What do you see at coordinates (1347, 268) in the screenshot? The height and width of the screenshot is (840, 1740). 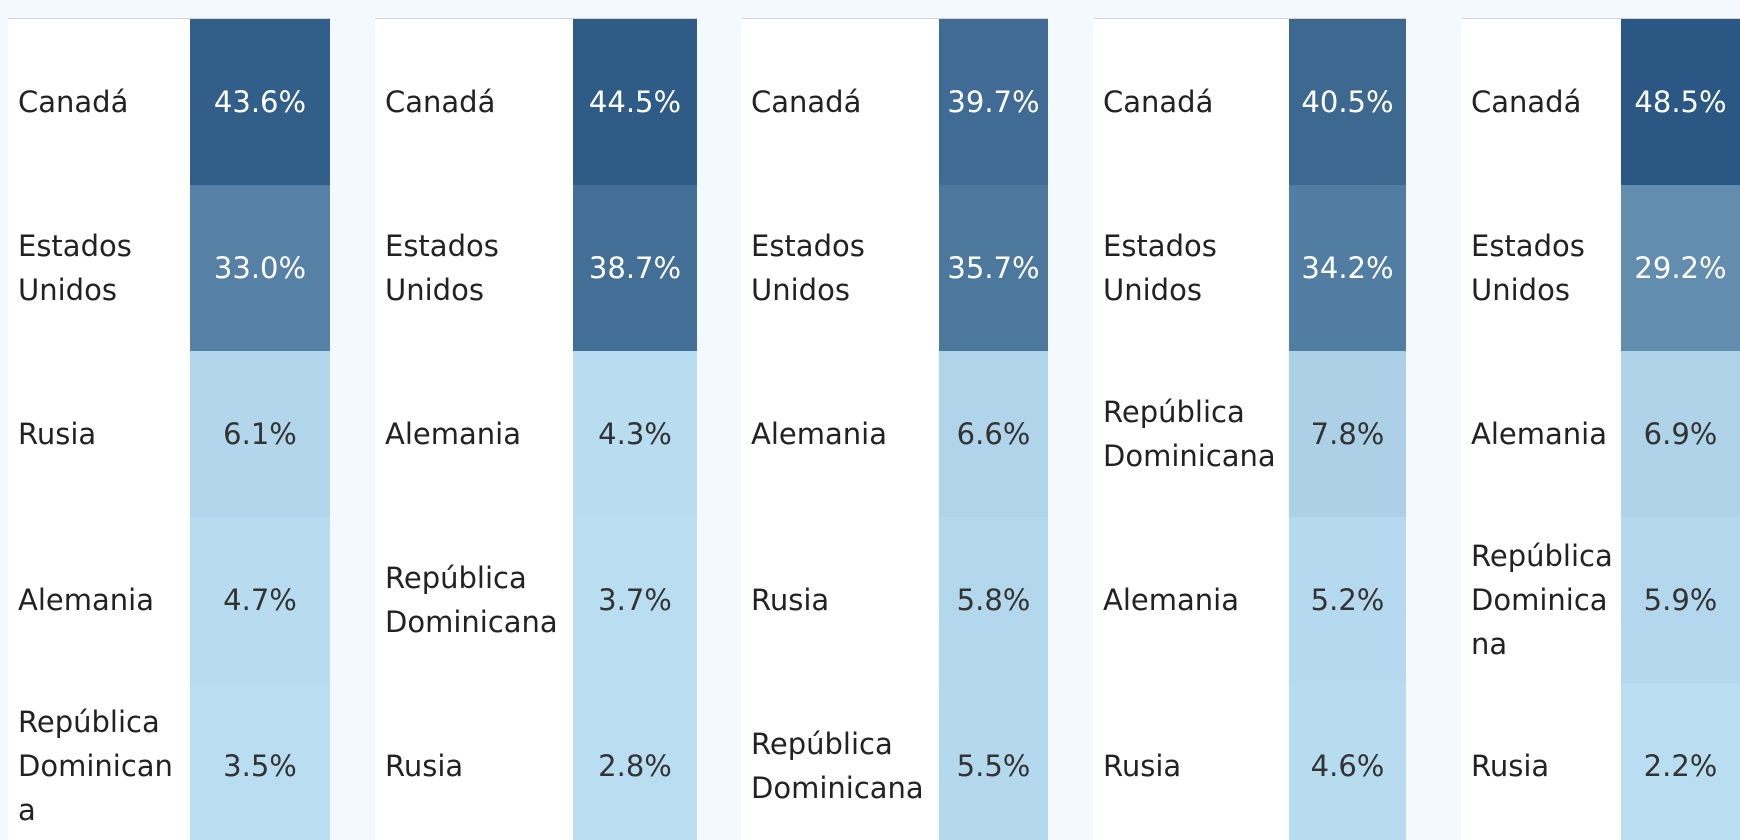 I see `value-cell: 34.2%` at bounding box center [1347, 268].